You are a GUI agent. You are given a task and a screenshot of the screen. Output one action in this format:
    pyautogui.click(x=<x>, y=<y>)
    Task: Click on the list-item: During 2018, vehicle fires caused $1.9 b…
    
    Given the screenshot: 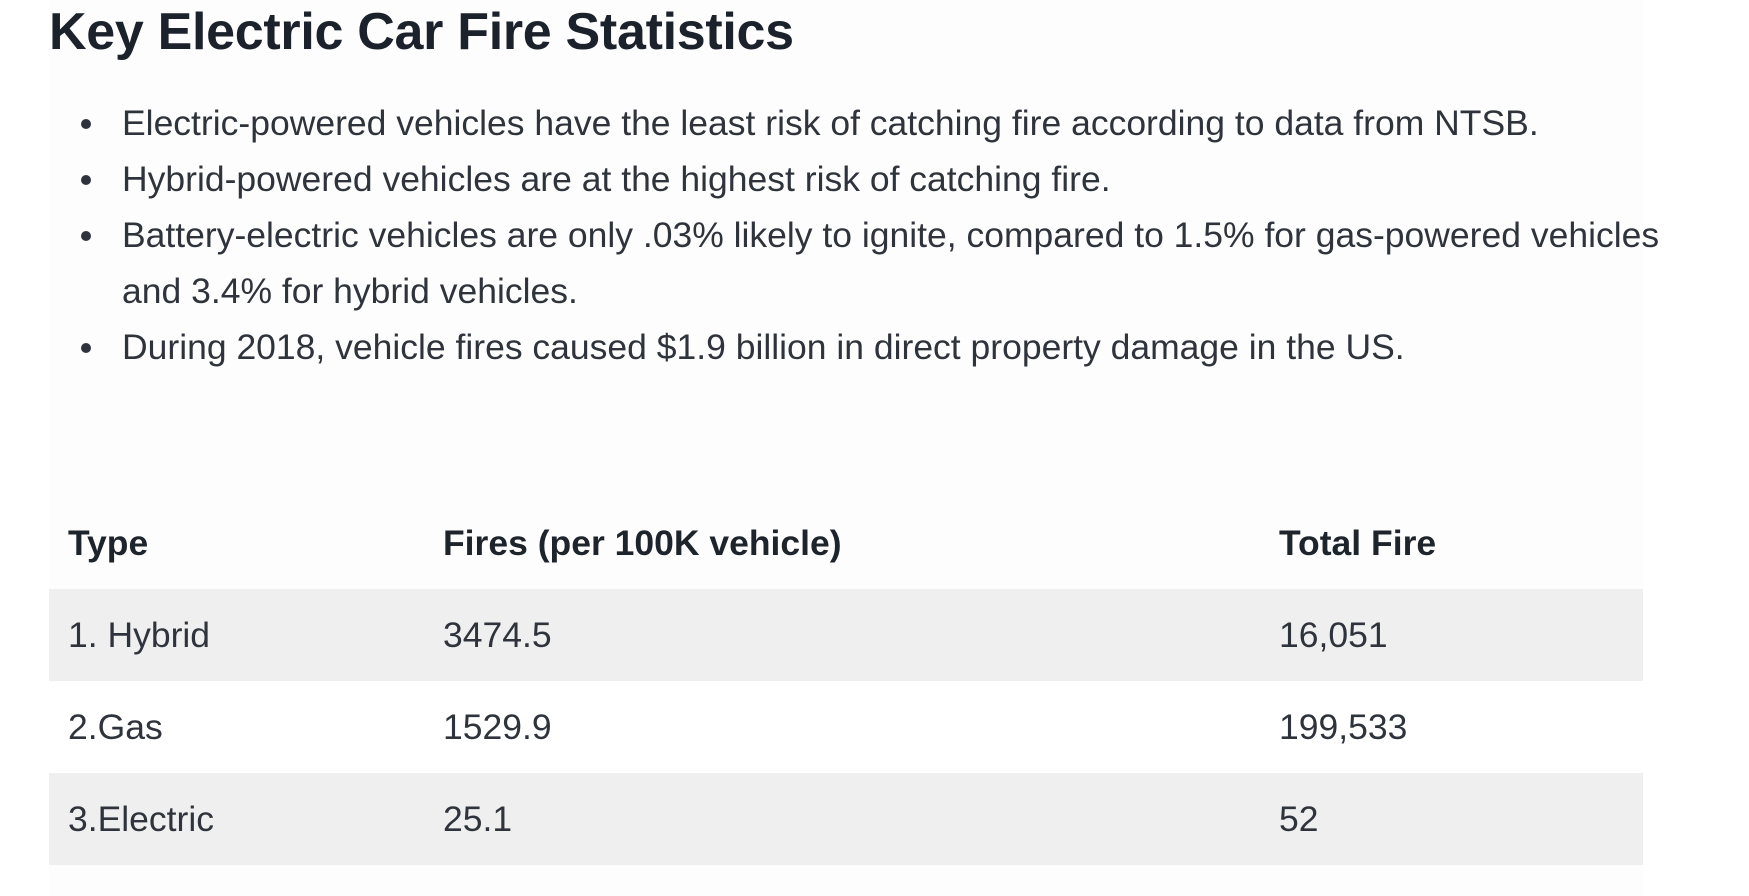 What is the action you would take?
    pyautogui.click(x=901, y=347)
    